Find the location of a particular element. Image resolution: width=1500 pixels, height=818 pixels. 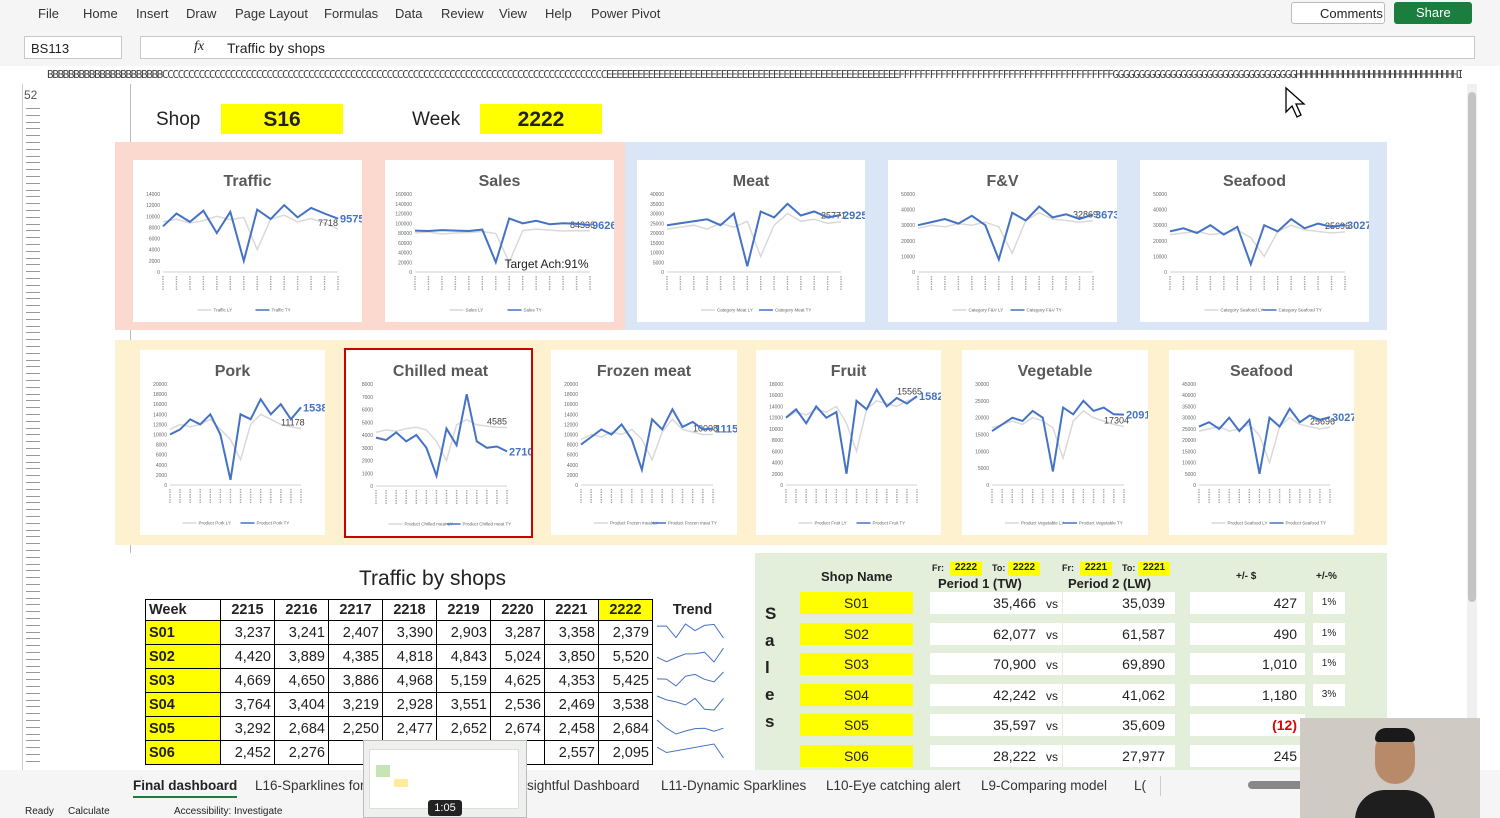

data-label: 20913 is located at coordinates (1137, 416).